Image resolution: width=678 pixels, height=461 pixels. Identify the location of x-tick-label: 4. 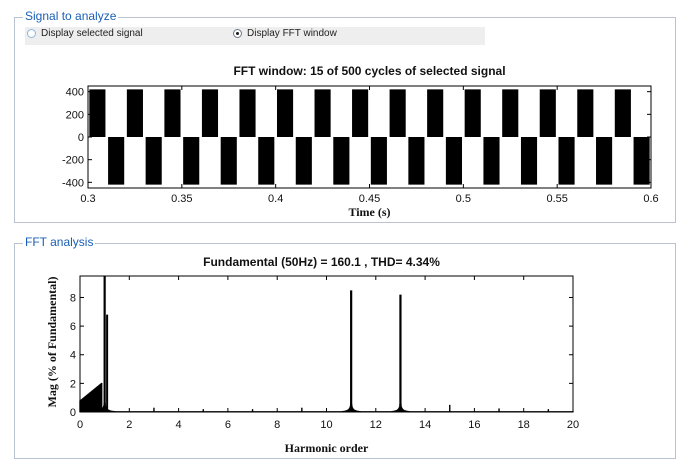
(179, 425).